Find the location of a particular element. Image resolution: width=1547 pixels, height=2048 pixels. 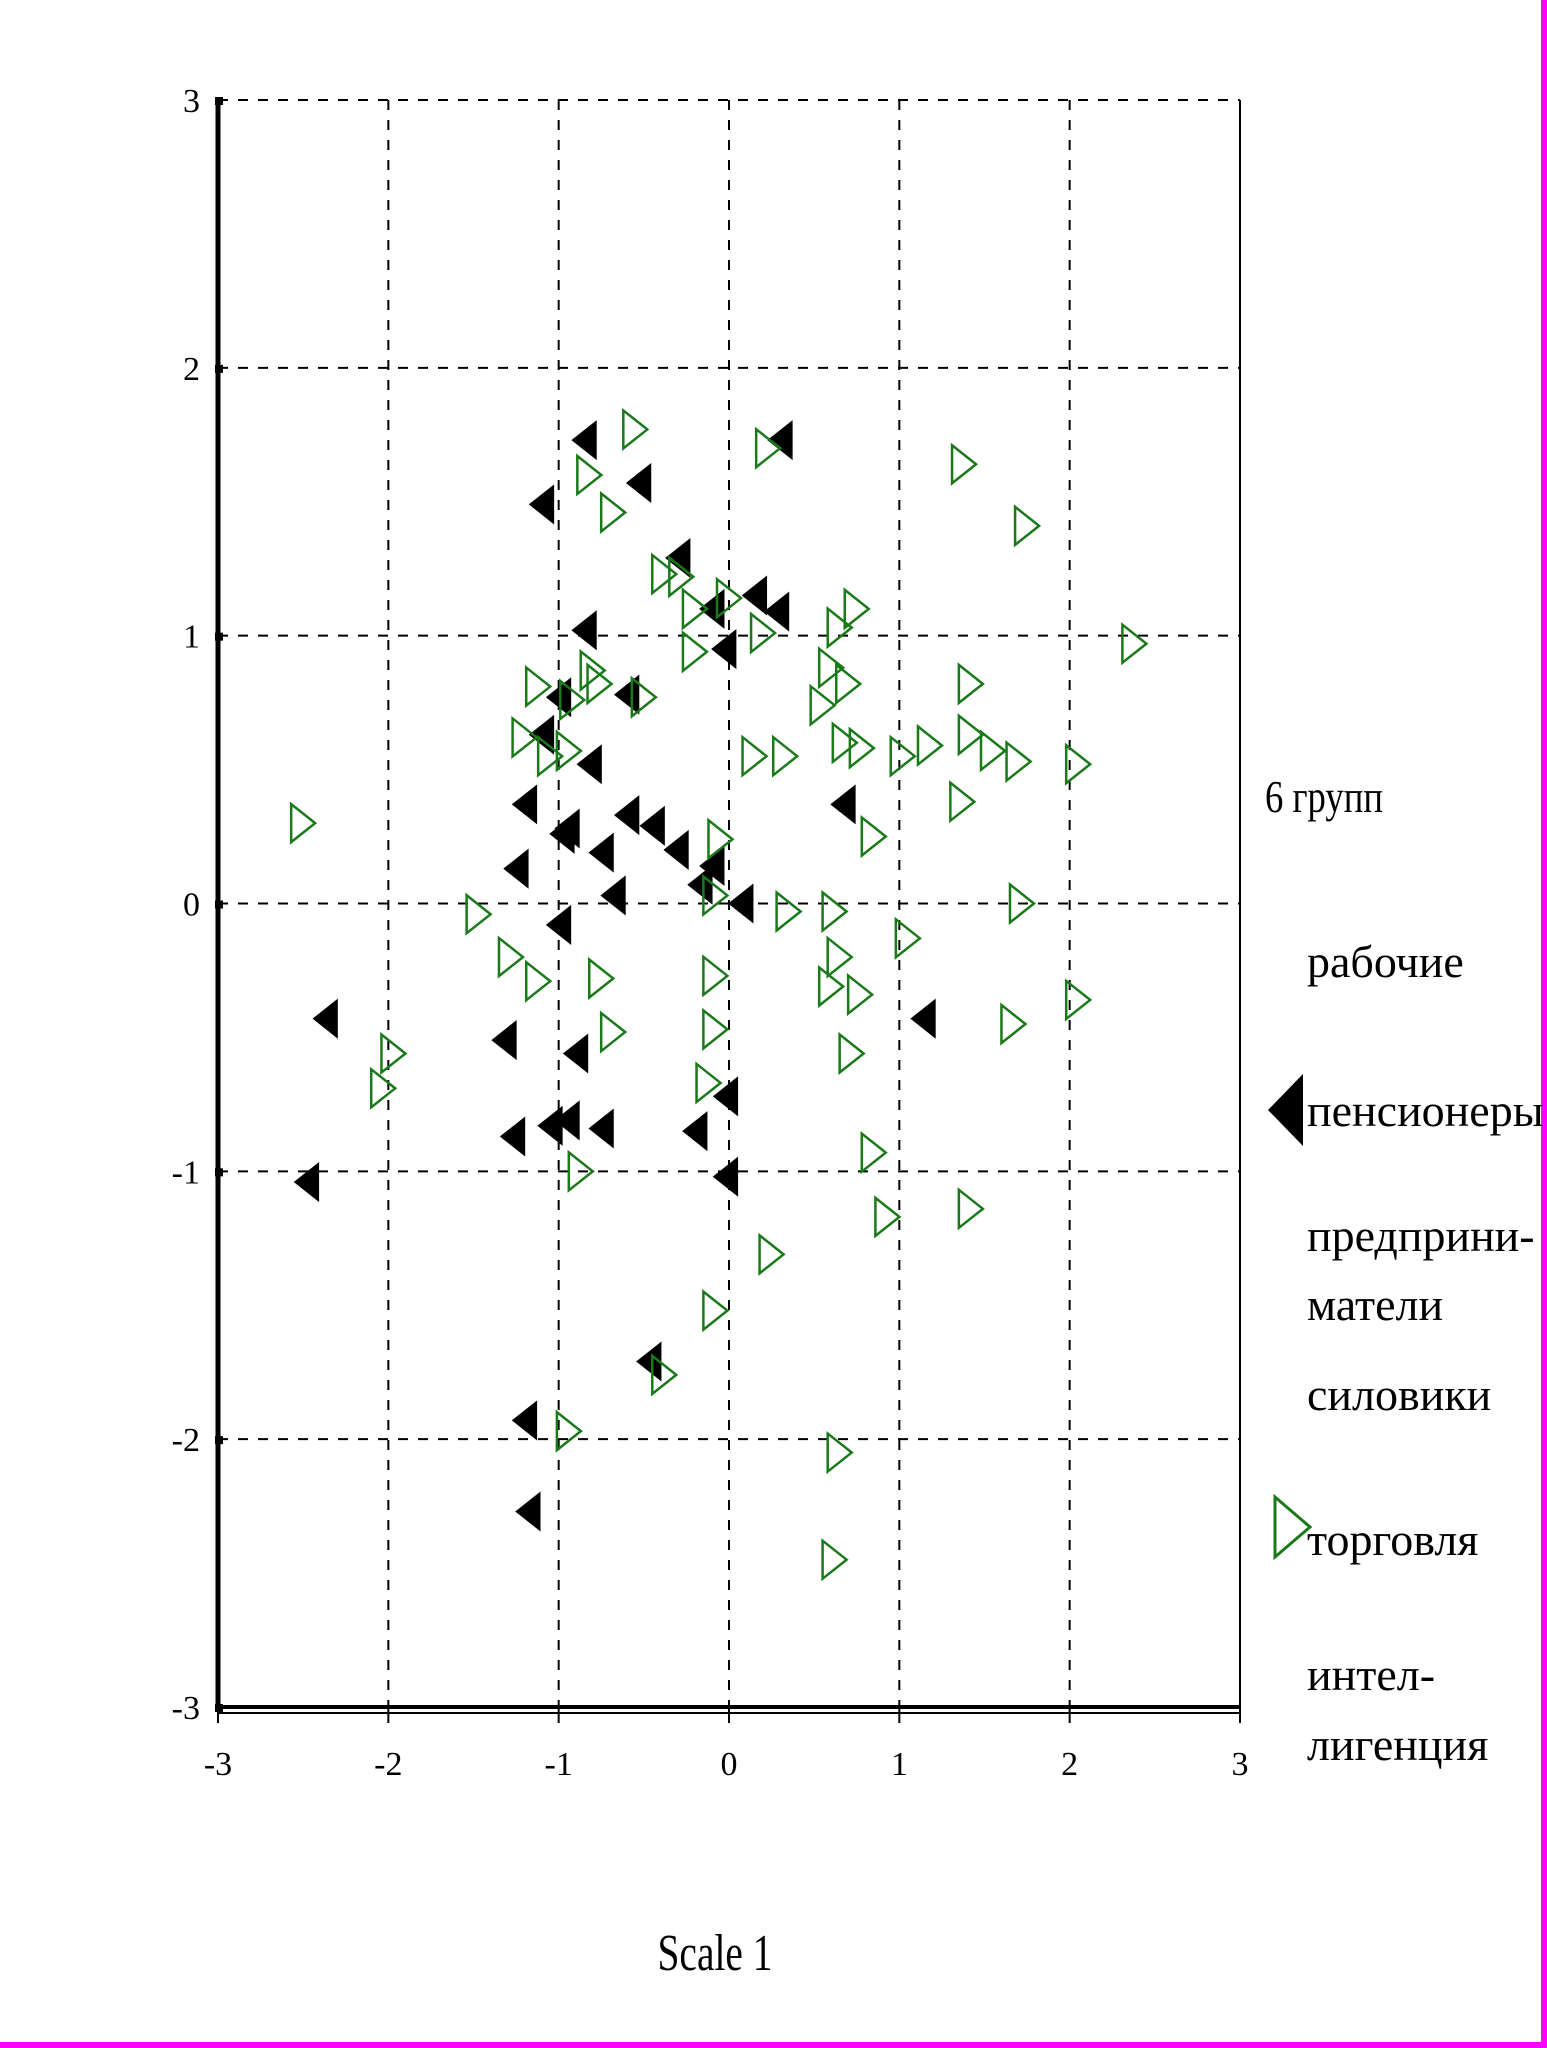

x-tick-label: 3 is located at coordinates (1240, 1764).